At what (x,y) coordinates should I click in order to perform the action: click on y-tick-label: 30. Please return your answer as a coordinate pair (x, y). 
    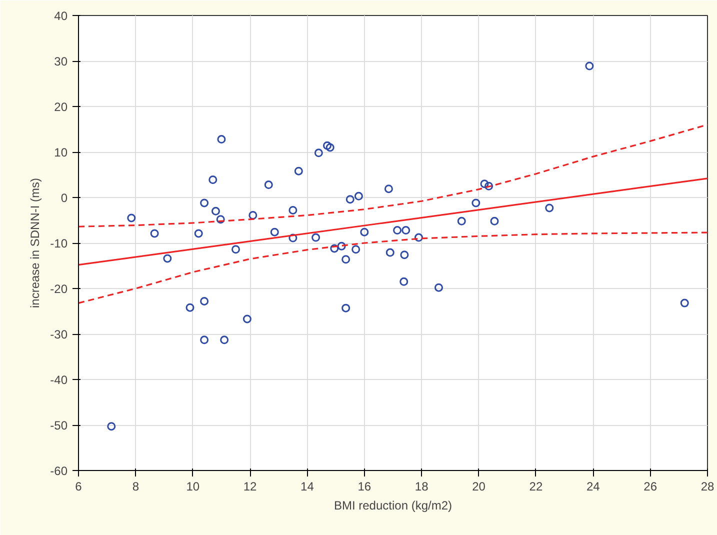
    Looking at the image, I should click on (61, 61).